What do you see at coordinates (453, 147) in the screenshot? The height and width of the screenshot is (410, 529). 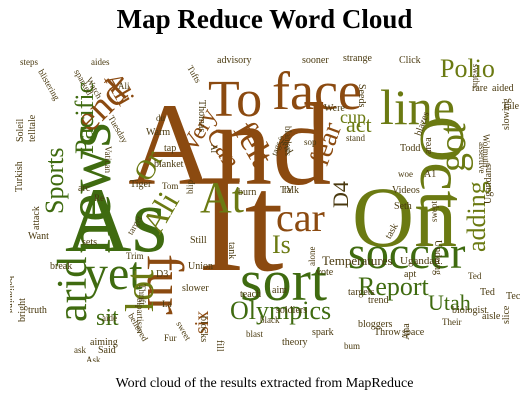 I see `cloud-word: got` at bounding box center [453, 147].